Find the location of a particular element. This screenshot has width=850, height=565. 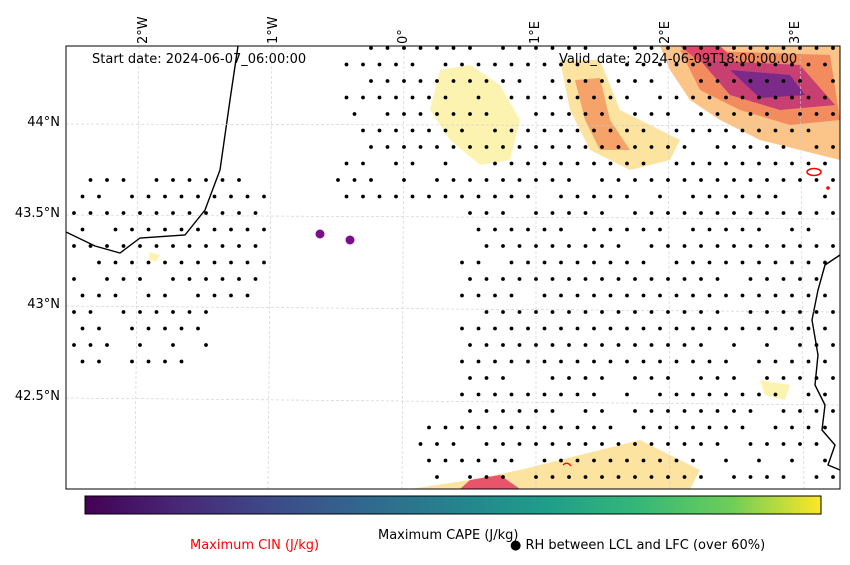

cin-contour is located at coordinates (814, 172).